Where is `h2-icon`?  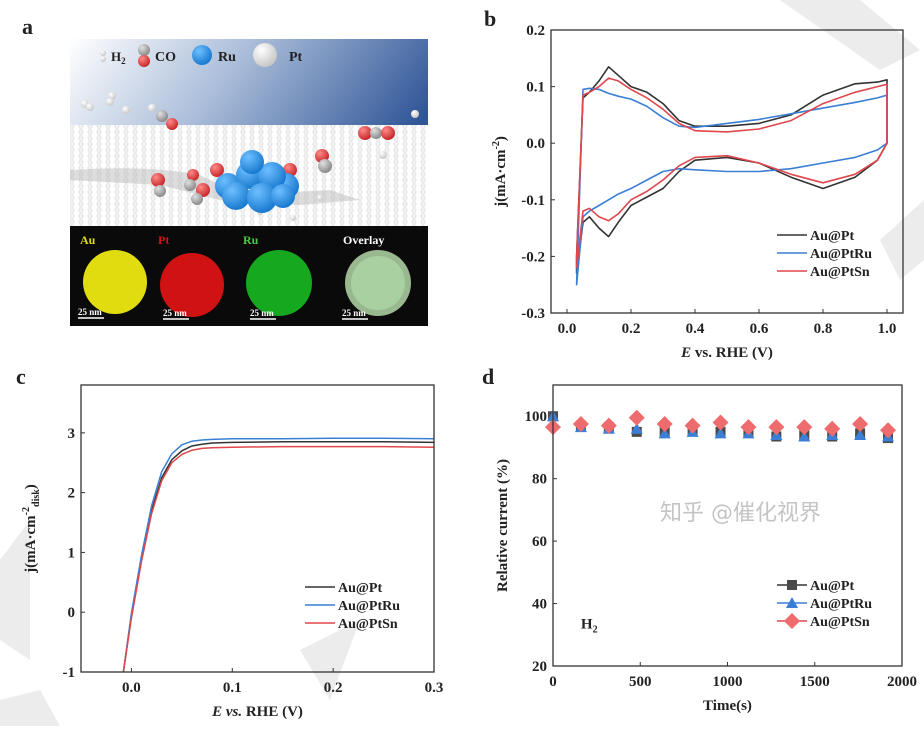 h2-icon is located at coordinates (103, 53).